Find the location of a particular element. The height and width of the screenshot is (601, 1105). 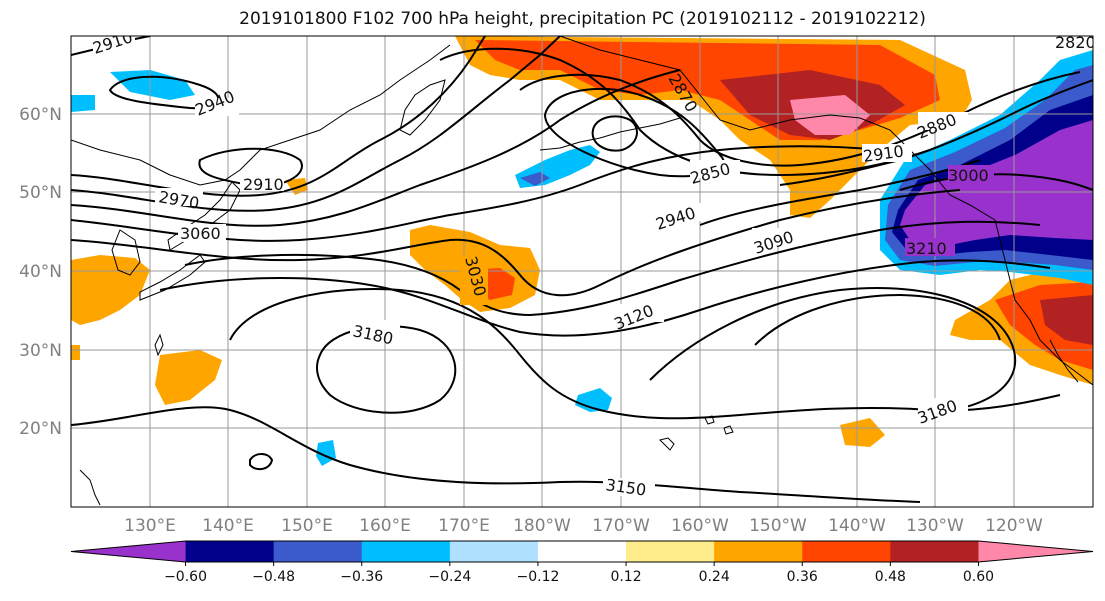

lat-label: 20°N is located at coordinates (40, 429).